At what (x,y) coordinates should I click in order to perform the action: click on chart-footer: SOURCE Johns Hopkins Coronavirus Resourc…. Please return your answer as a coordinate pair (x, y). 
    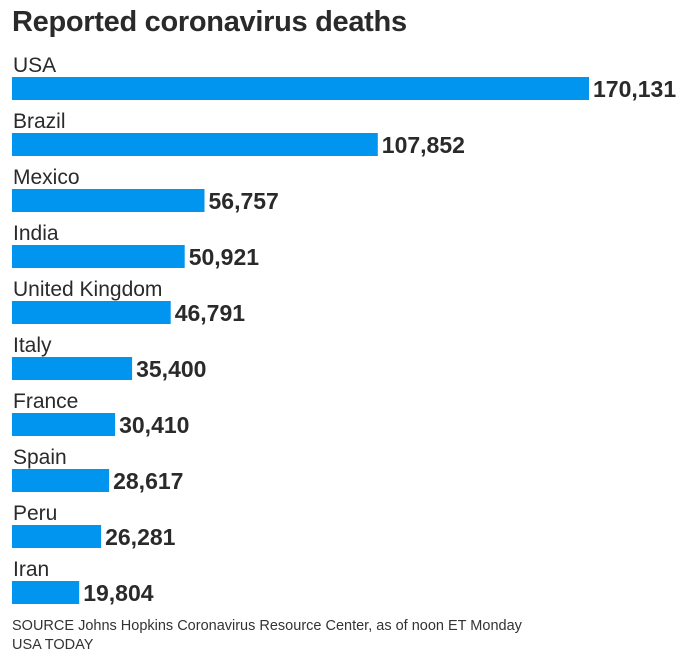
    Looking at the image, I should click on (267, 636).